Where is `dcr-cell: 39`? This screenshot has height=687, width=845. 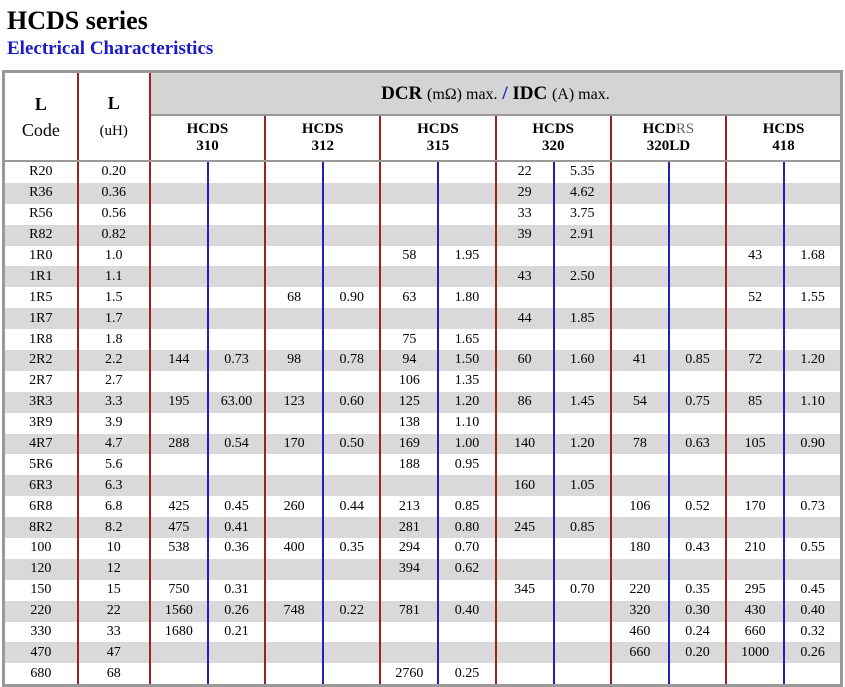
dcr-cell: 39 is located at coordinates (524, 235).